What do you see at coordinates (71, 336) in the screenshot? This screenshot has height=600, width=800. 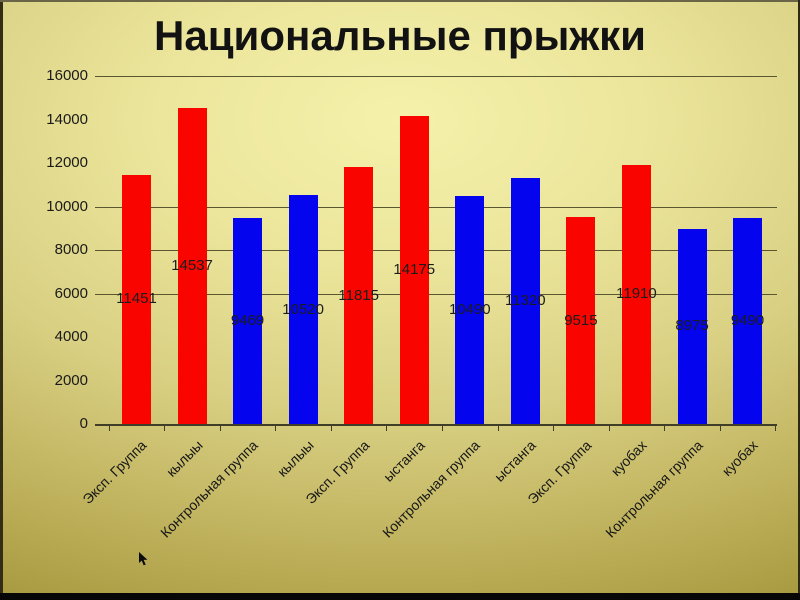 I see `y-axis-label: 4000` at bounding box center [71, 336].